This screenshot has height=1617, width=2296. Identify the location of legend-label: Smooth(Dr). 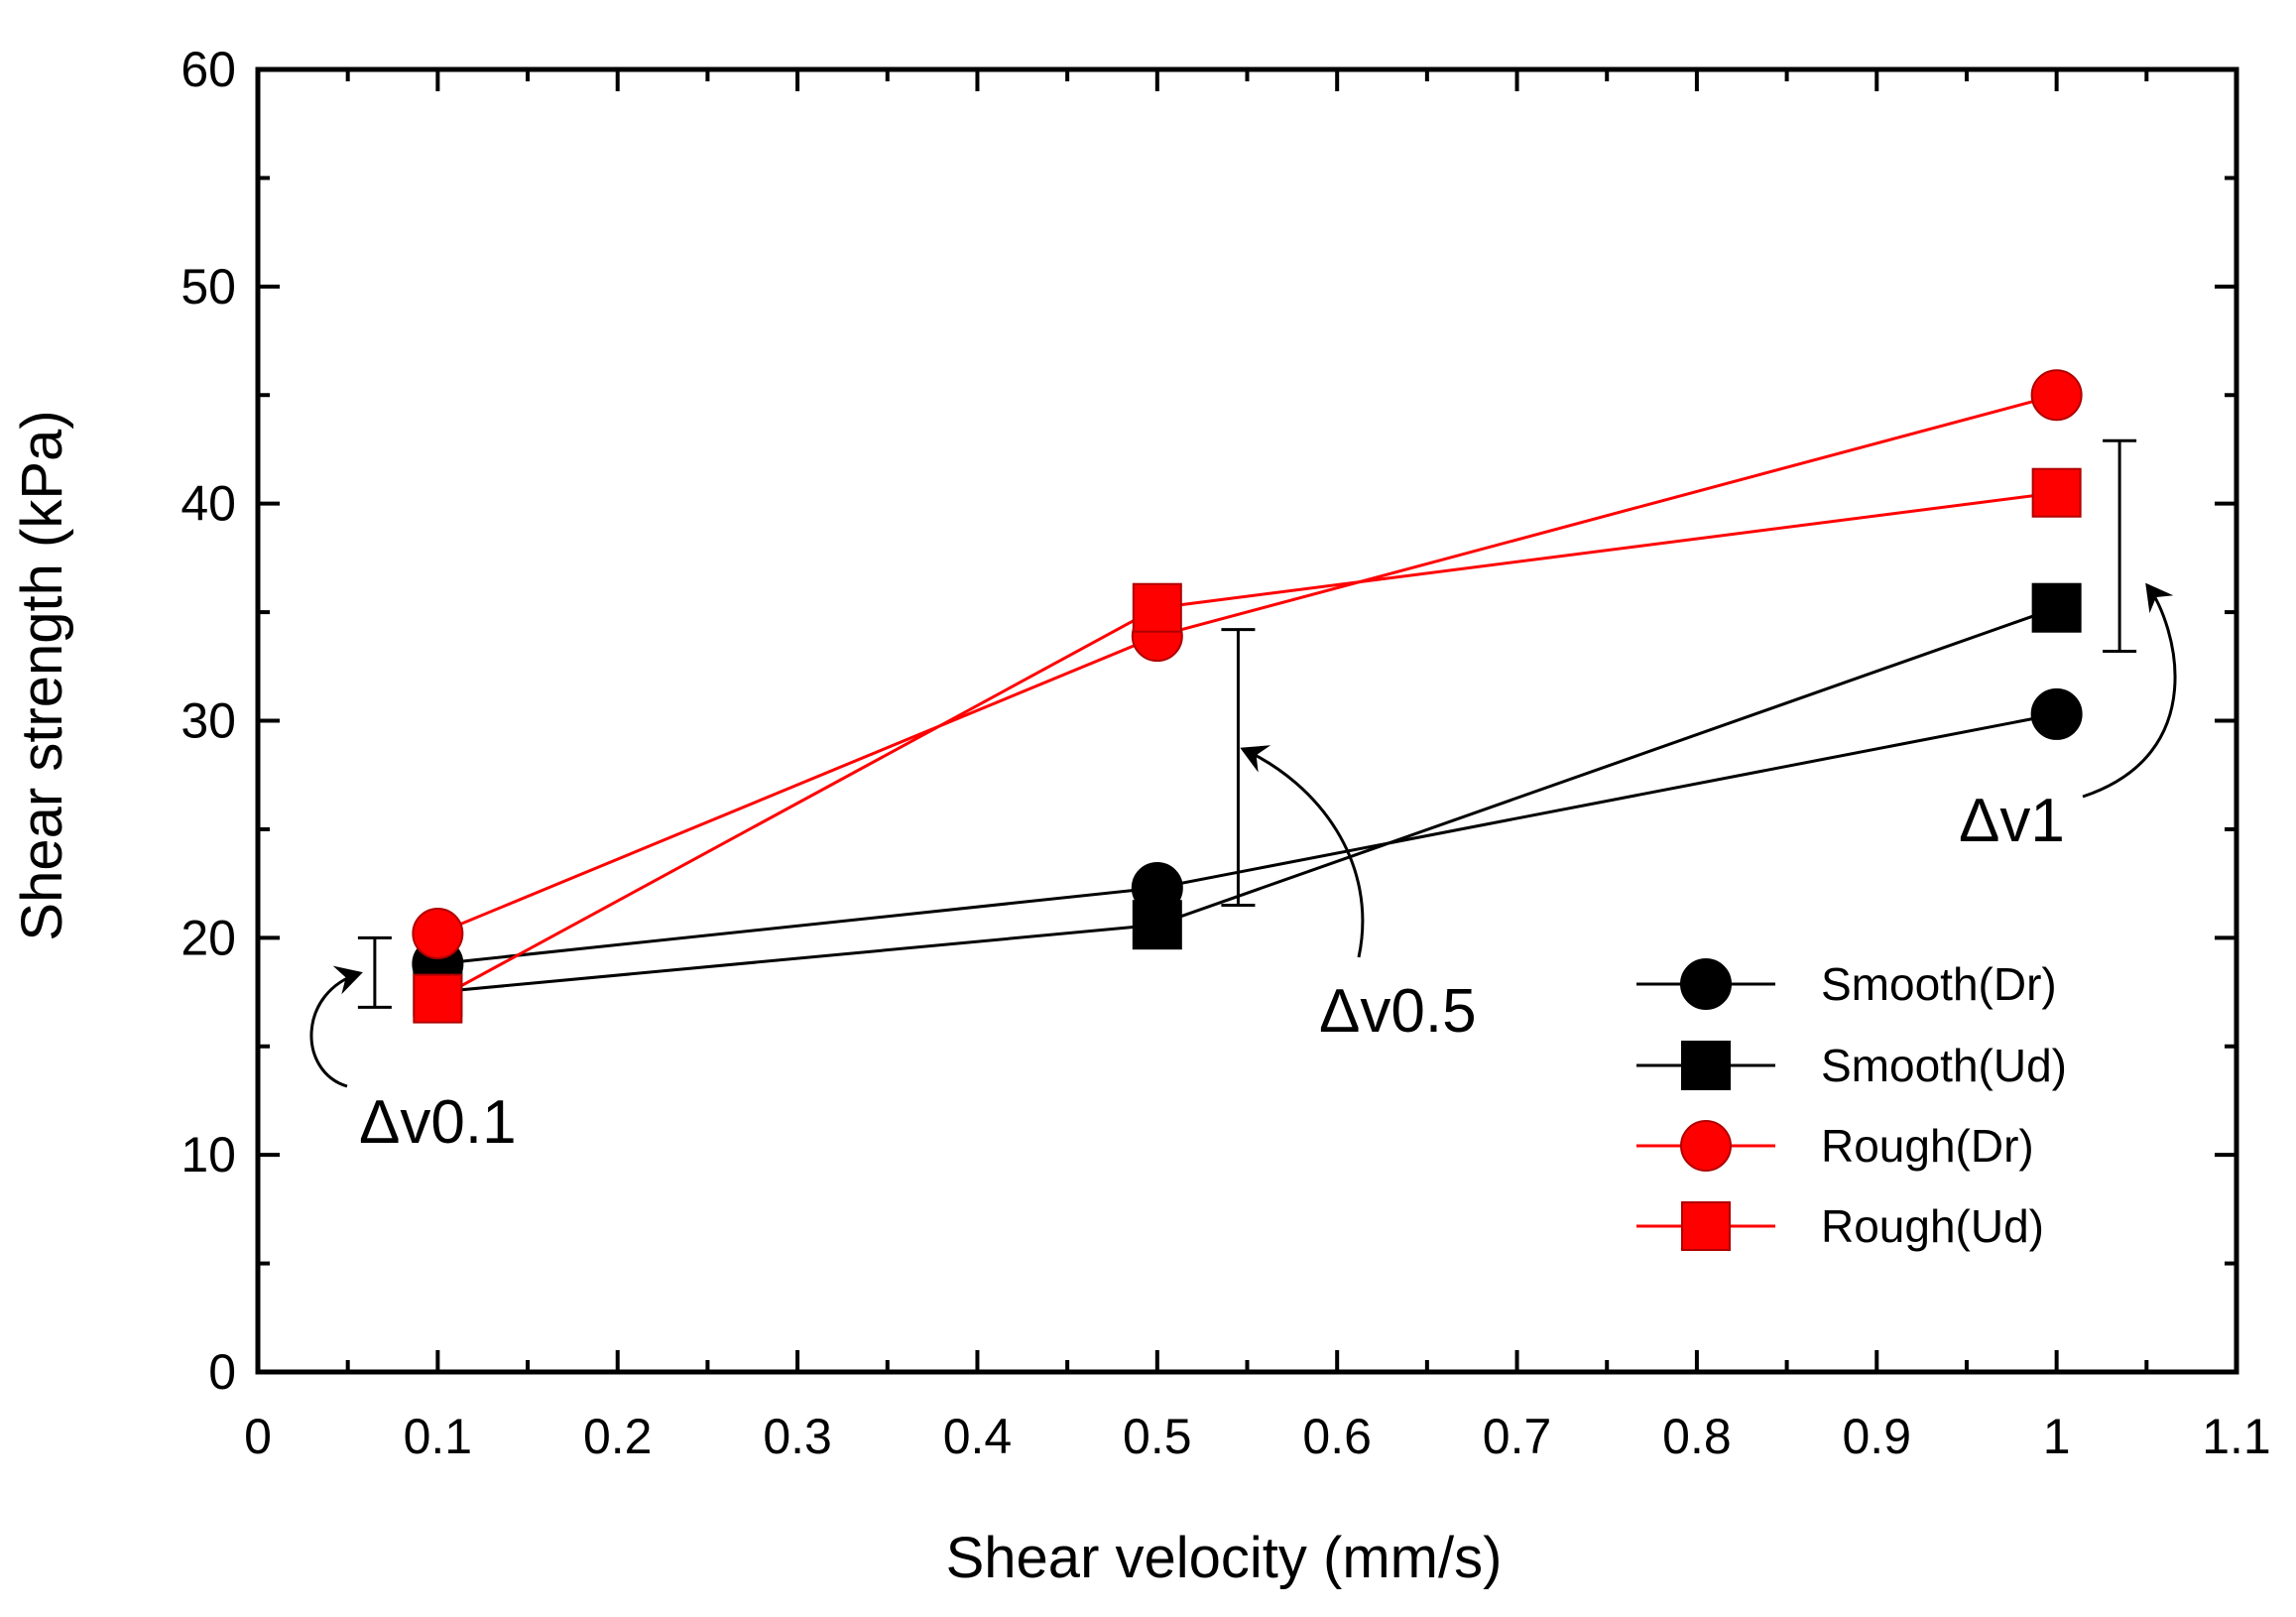
(1939, 984).